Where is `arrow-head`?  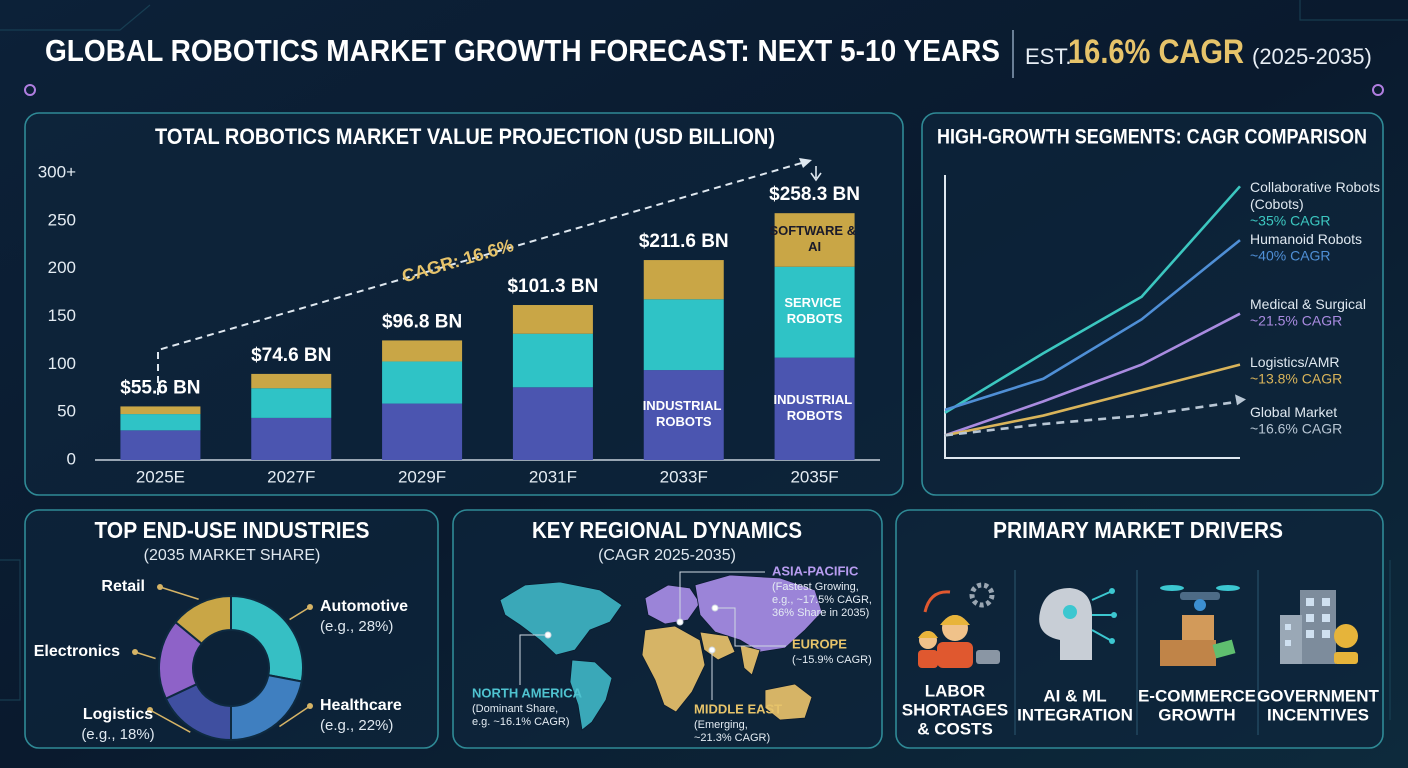
arrow-head is located at coordinates (805, 163).